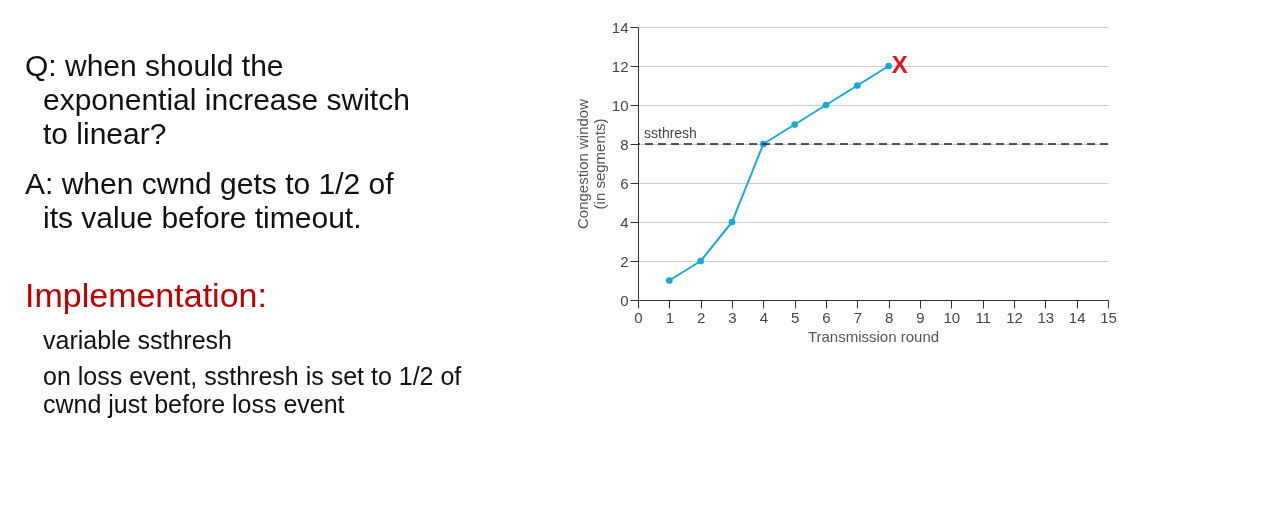 This screenshot has height=508, width=1277. Describe the element at coordinates (210, 200) in the screenshot. I see `text: A: when cwnd gets to 1/2 of its value before timeout.` at that location.